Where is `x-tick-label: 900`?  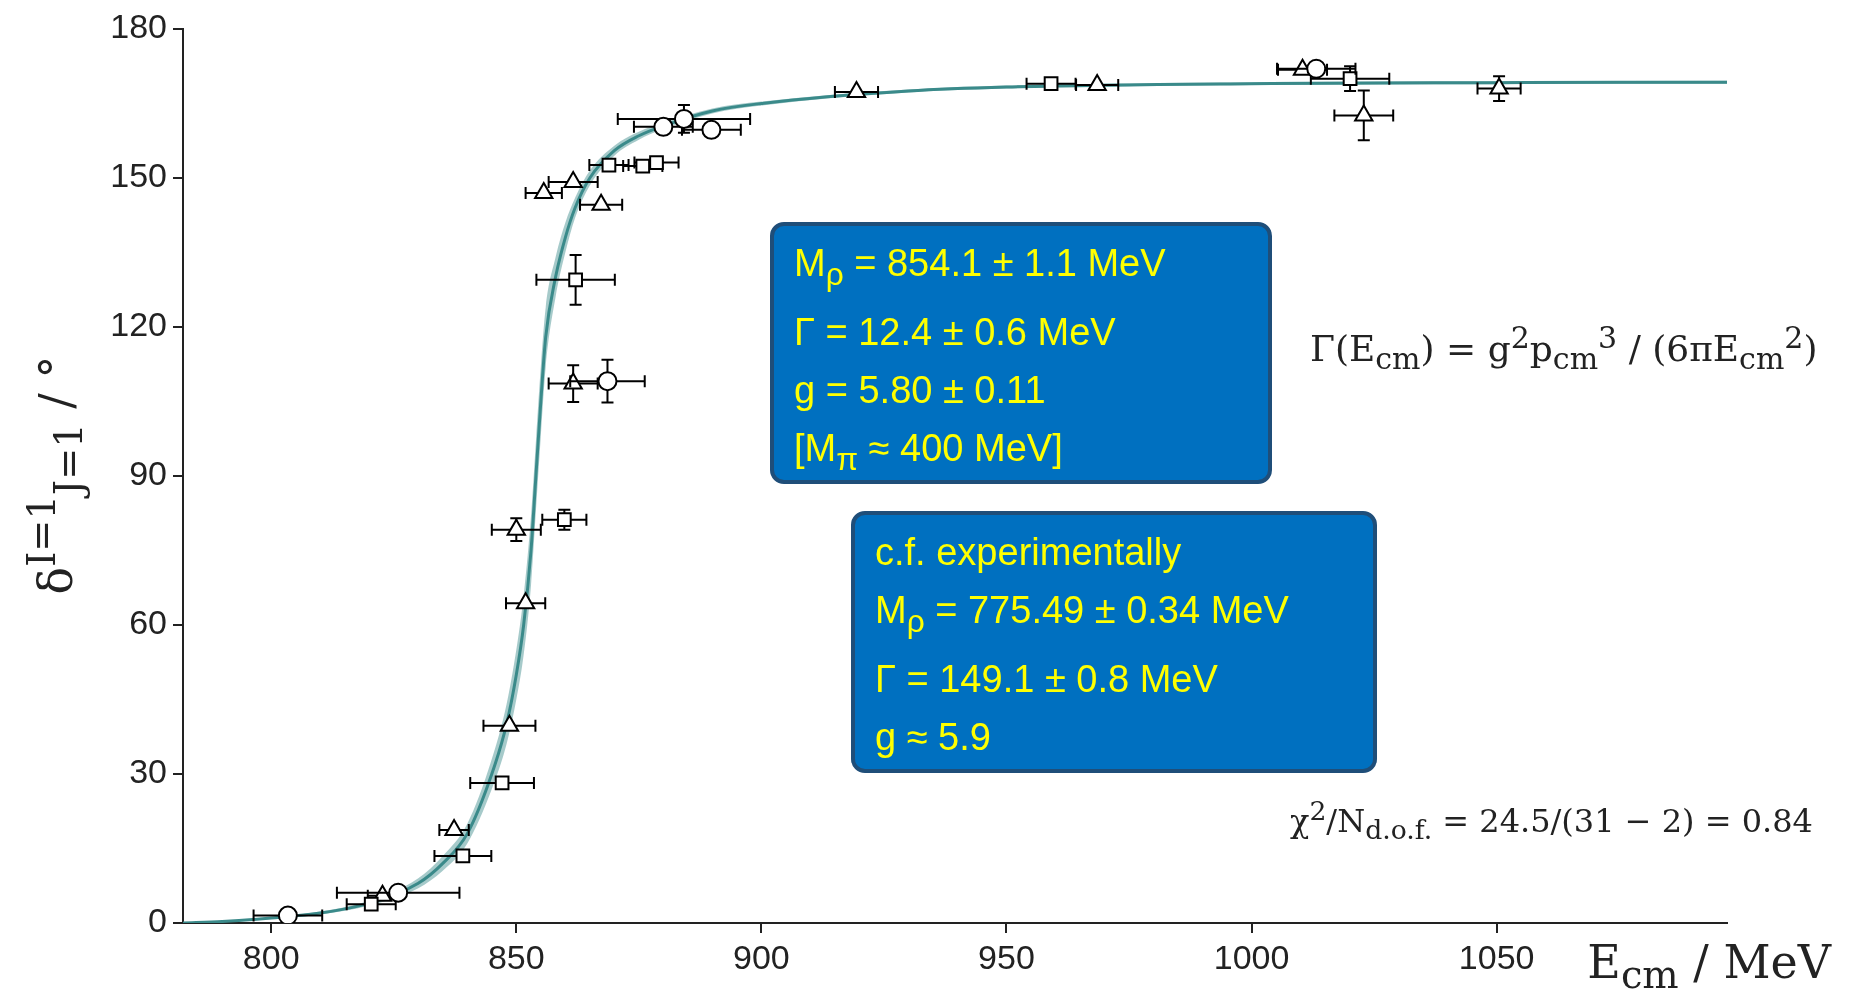 x-tick-label: 900 is located at coordinates (761, 956).